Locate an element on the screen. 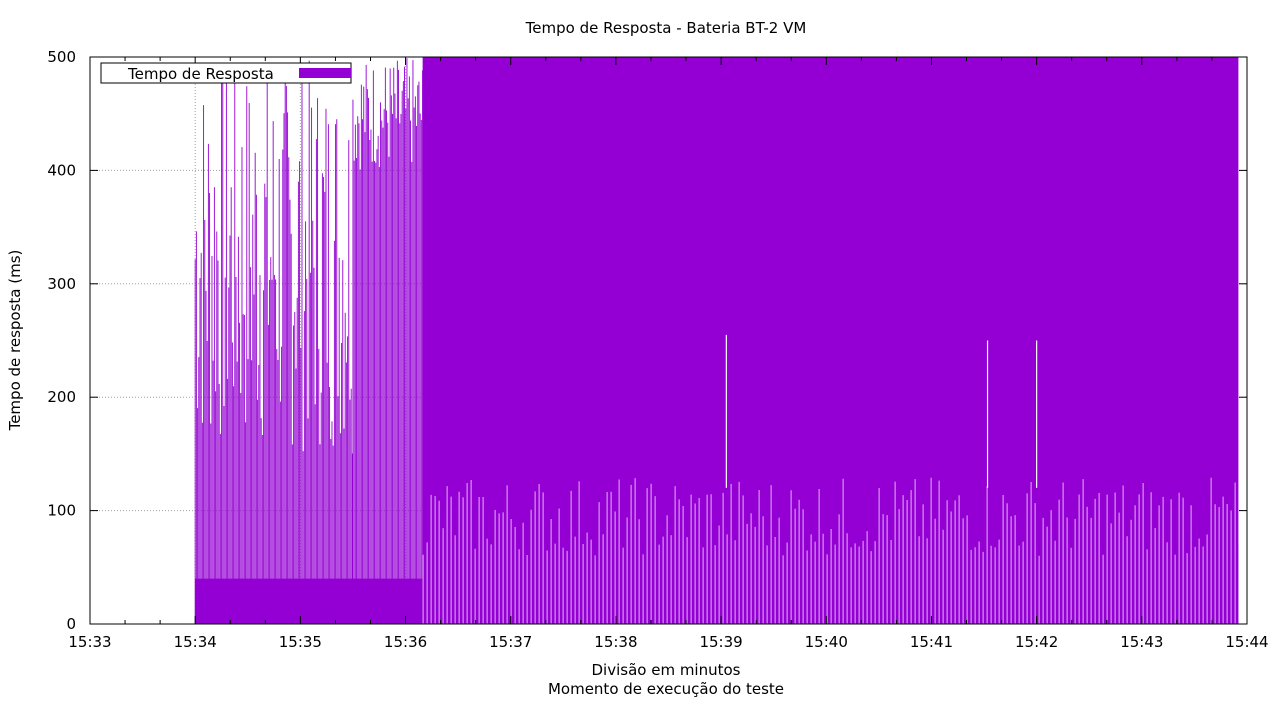 This screenshot has width=1280, height=720. x-tick-label: 15:34 is located at coordinates (195, 642).